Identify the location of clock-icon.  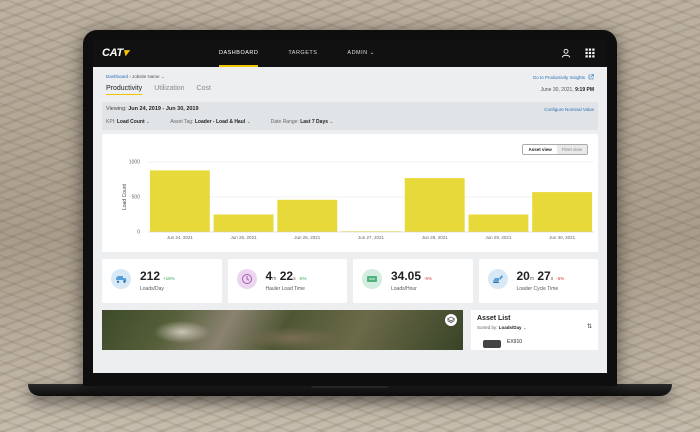
(372, 279).